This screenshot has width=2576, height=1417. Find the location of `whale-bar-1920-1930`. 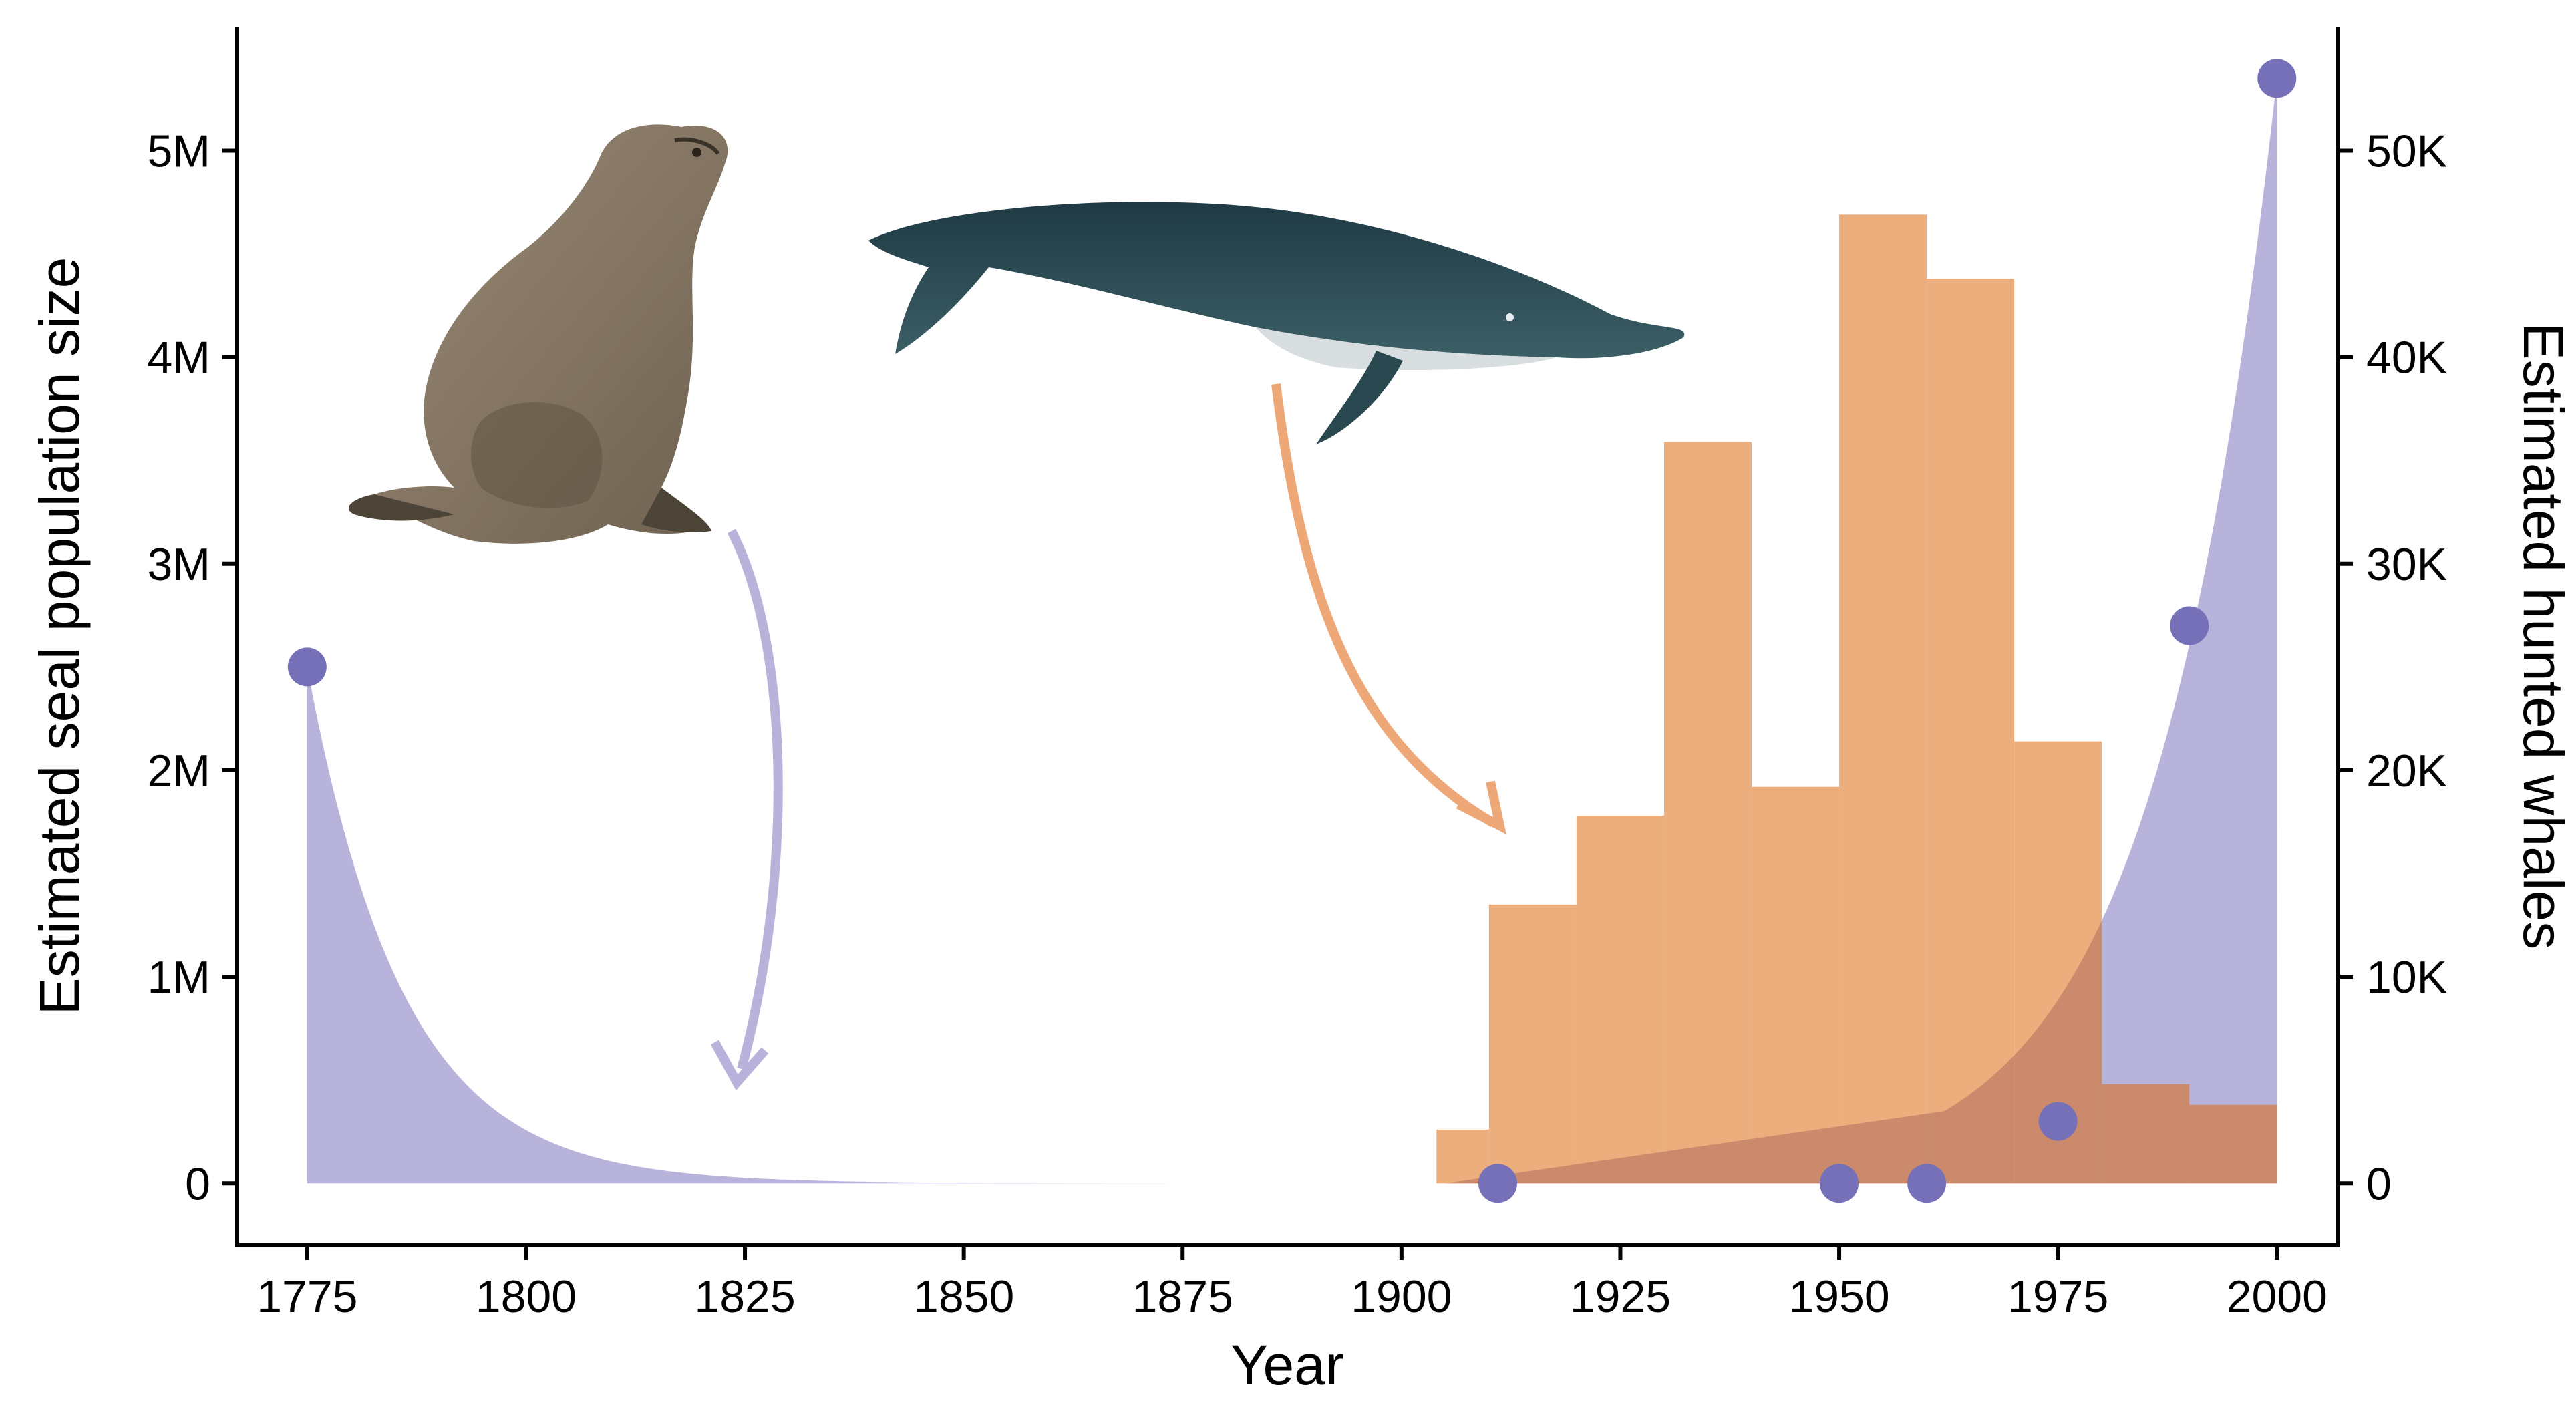

whale-bar-1920-1930 is located at coordinates (1620, 999).